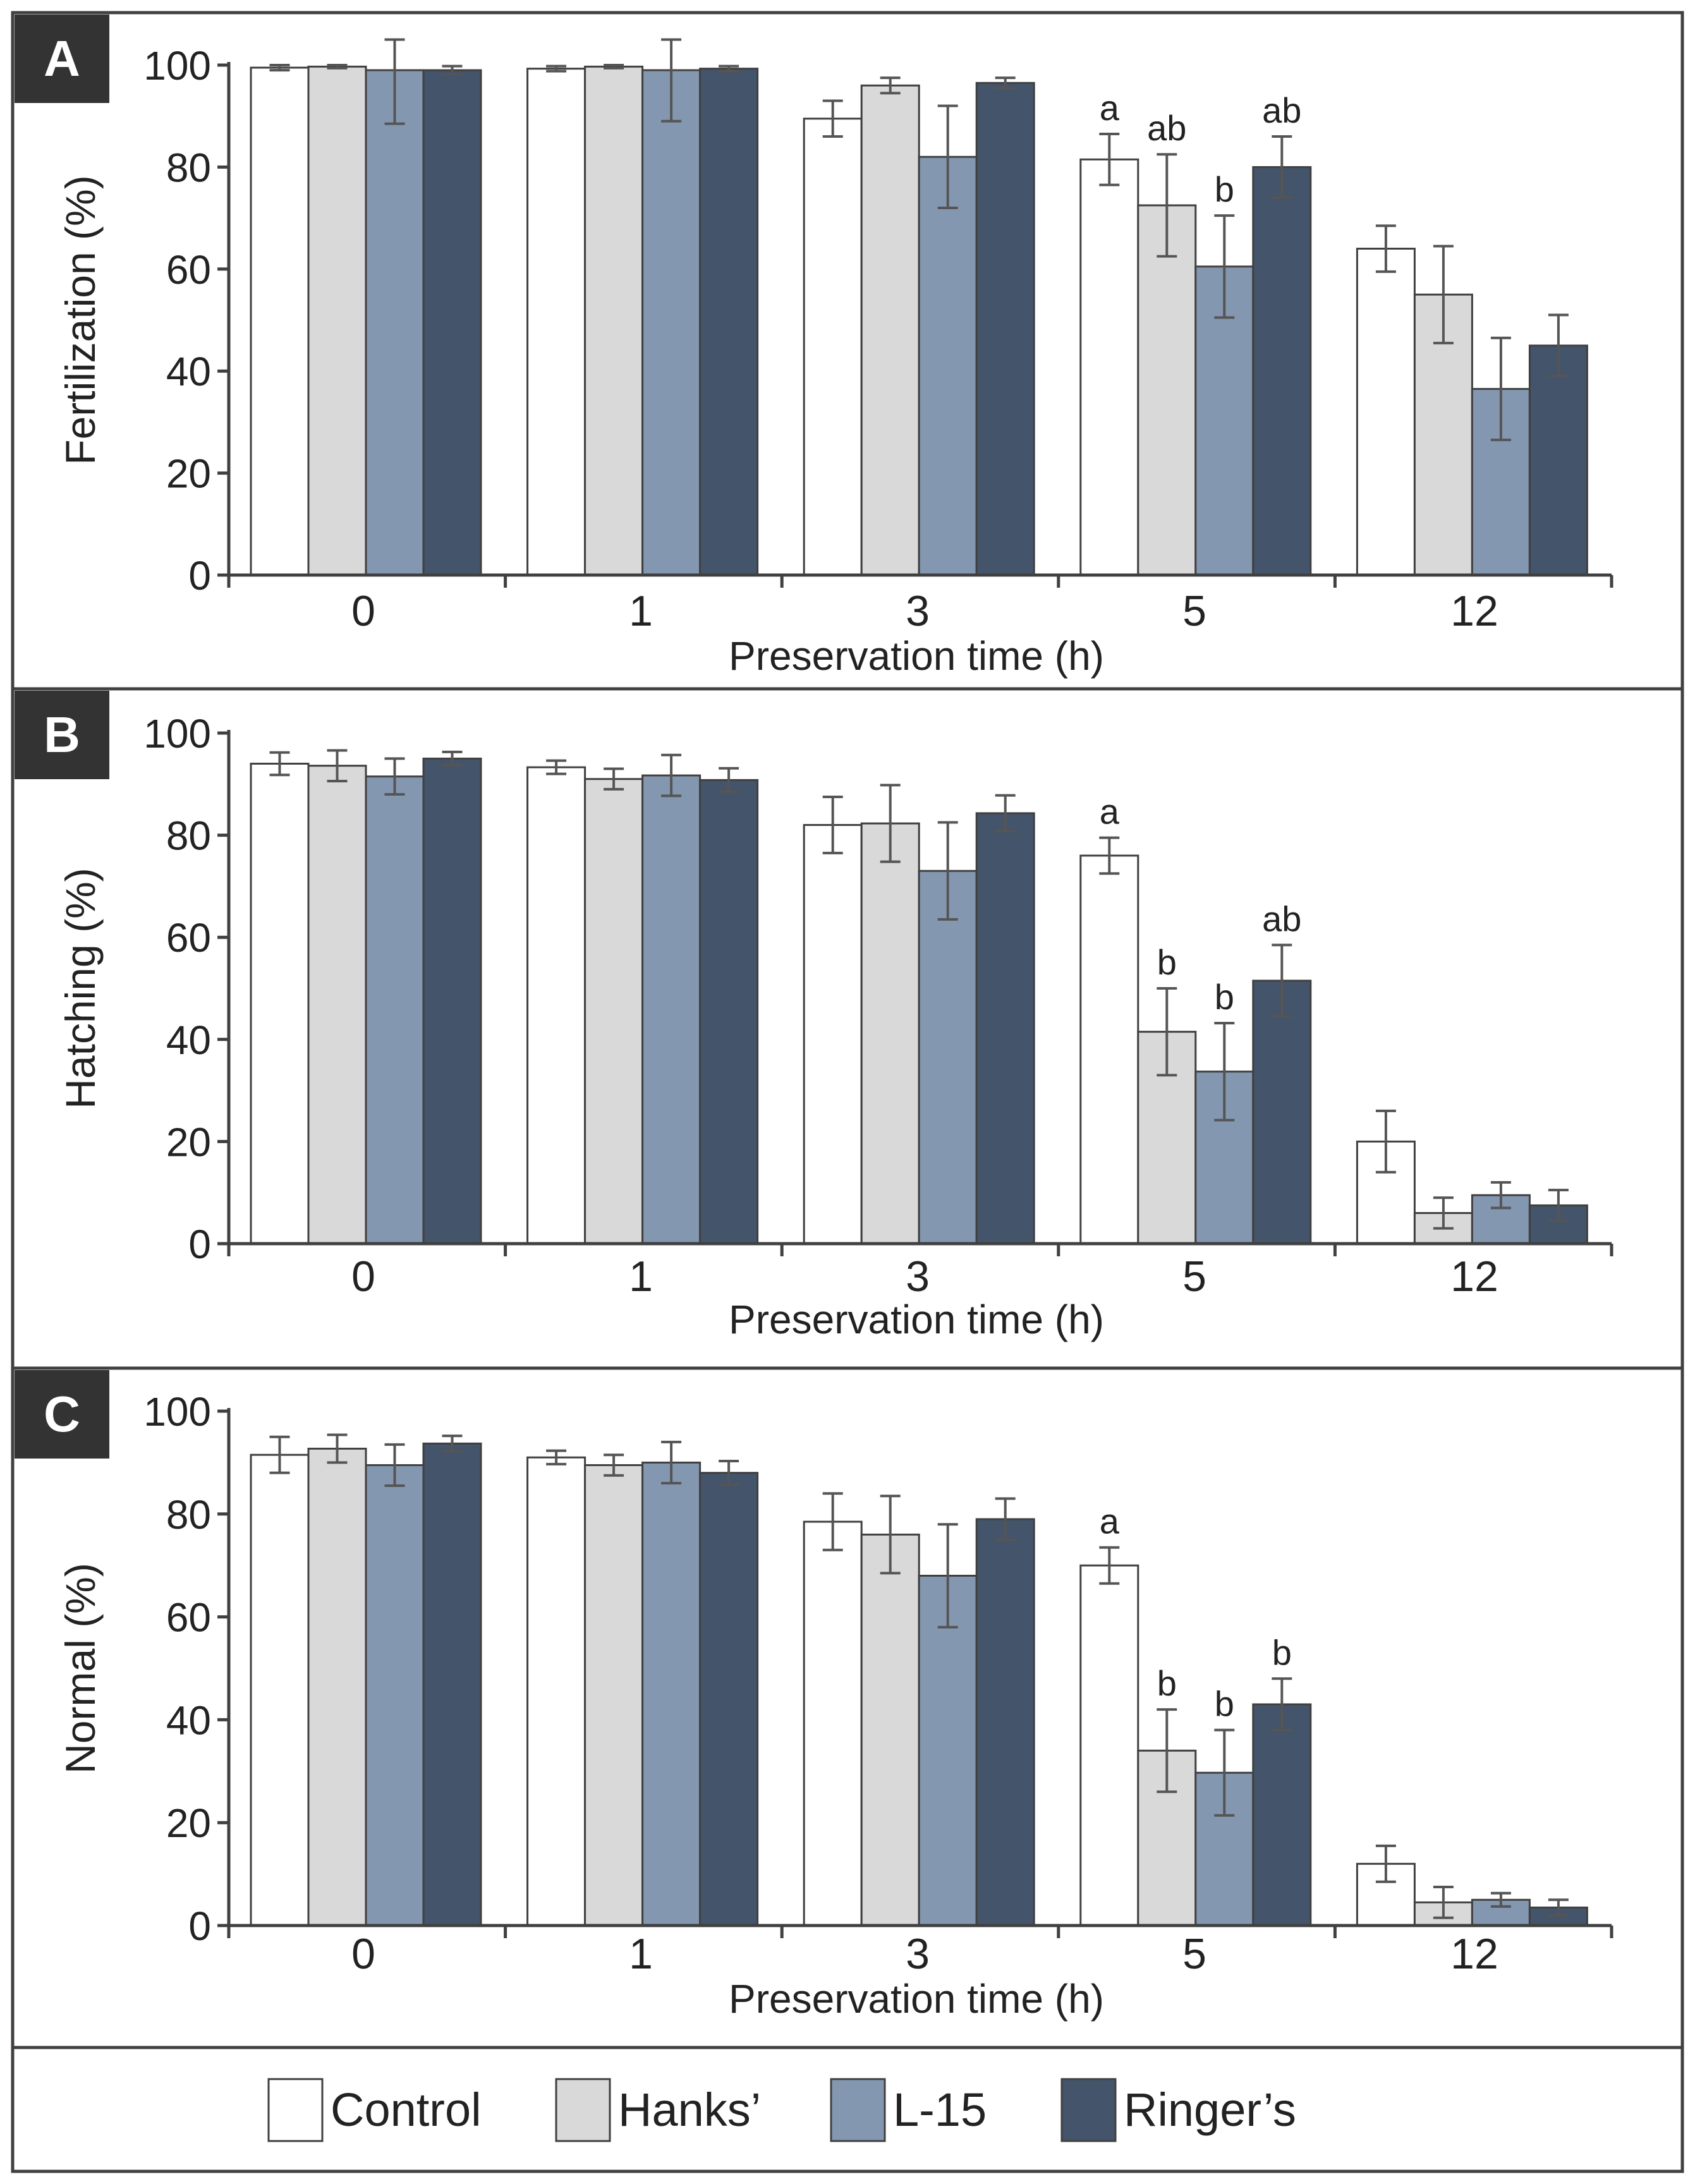  Describe the element at coordinates (80, 1668) in the screenshot. I see `y-axis-label: Normal (%)` at that location.